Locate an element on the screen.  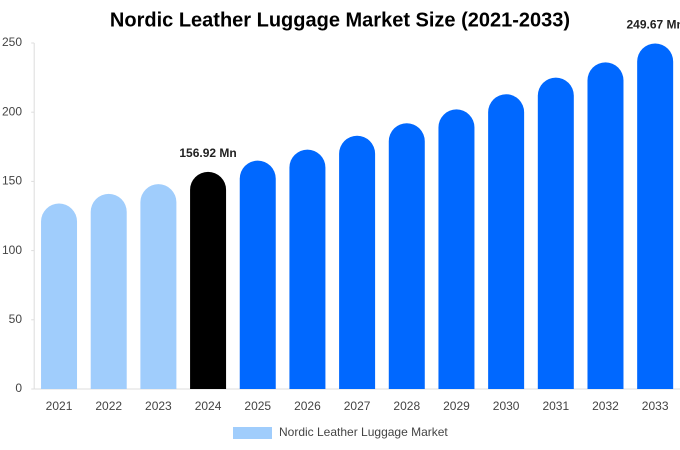
value-label: 249.67 Mn is located at coordinates (653, 25).